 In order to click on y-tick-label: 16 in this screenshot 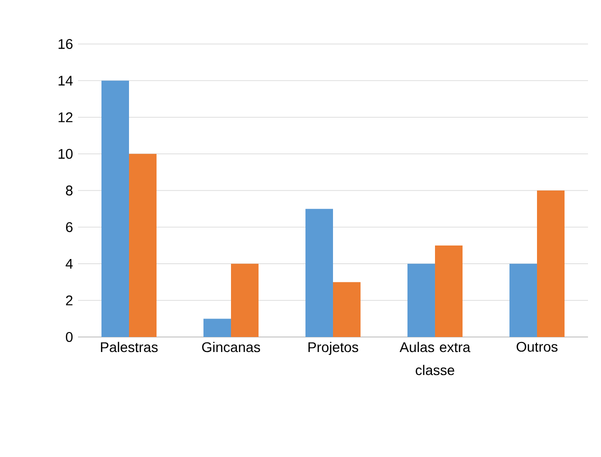, I will do `click(65, 44)`.